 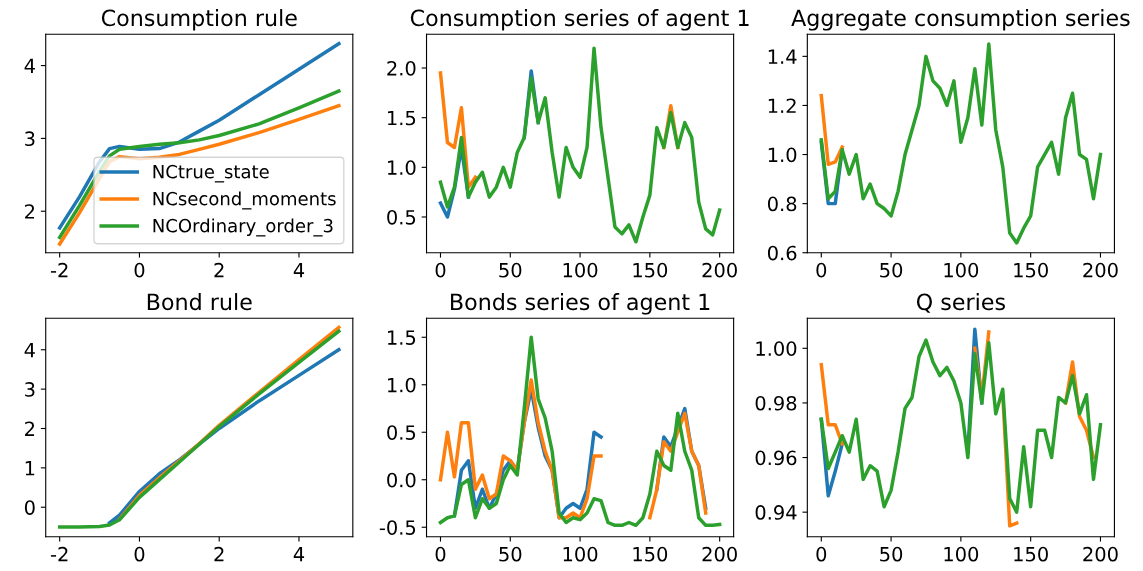 What do you see at coordinates (244, 200) in the screenshot?
I see `legend-label: NCsecond_moments` at bounding box center [244, 200].